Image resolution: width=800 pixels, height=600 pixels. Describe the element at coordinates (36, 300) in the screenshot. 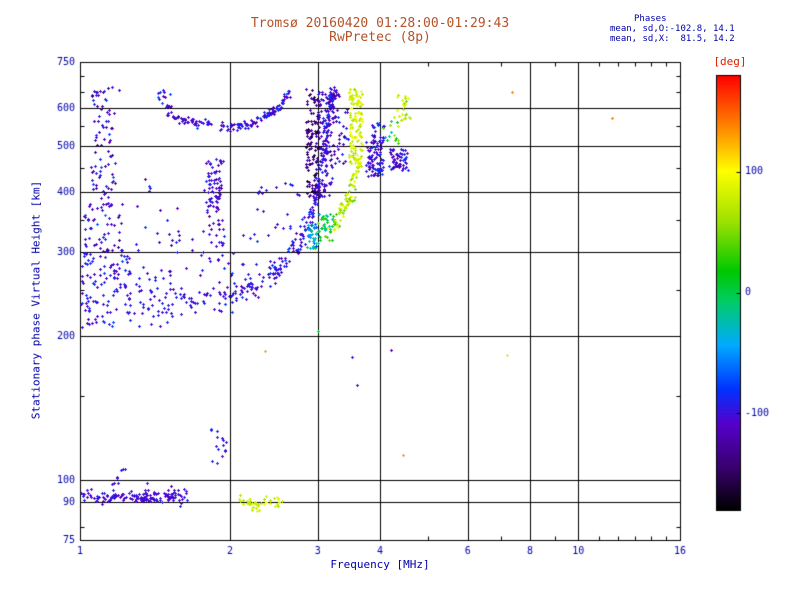

I see `y-axis-label: Stationary phase Virtual Height [km]` at that location.